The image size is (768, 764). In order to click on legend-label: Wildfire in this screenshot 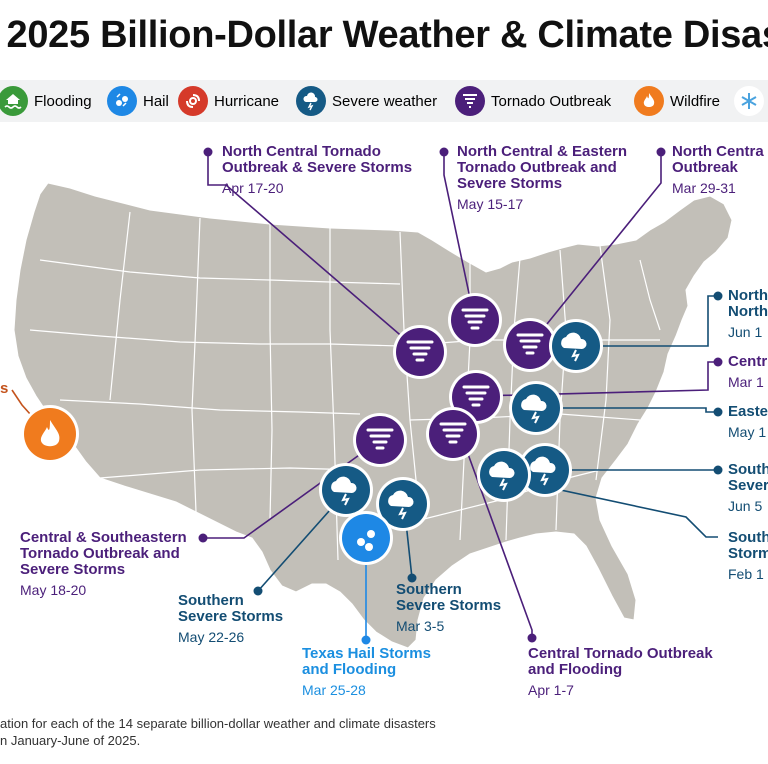, I will do `click(695, 101)`.